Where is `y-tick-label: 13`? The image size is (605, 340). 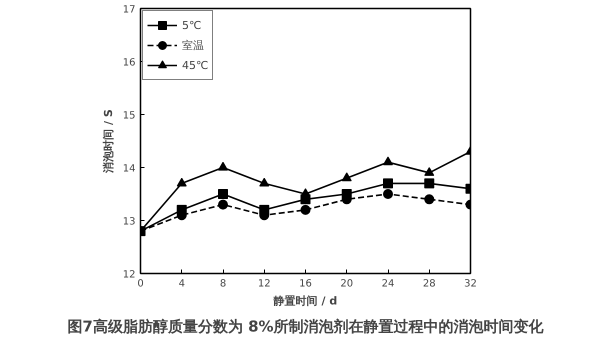 y-tick-label: 13 is located at coordinates (129, 222).